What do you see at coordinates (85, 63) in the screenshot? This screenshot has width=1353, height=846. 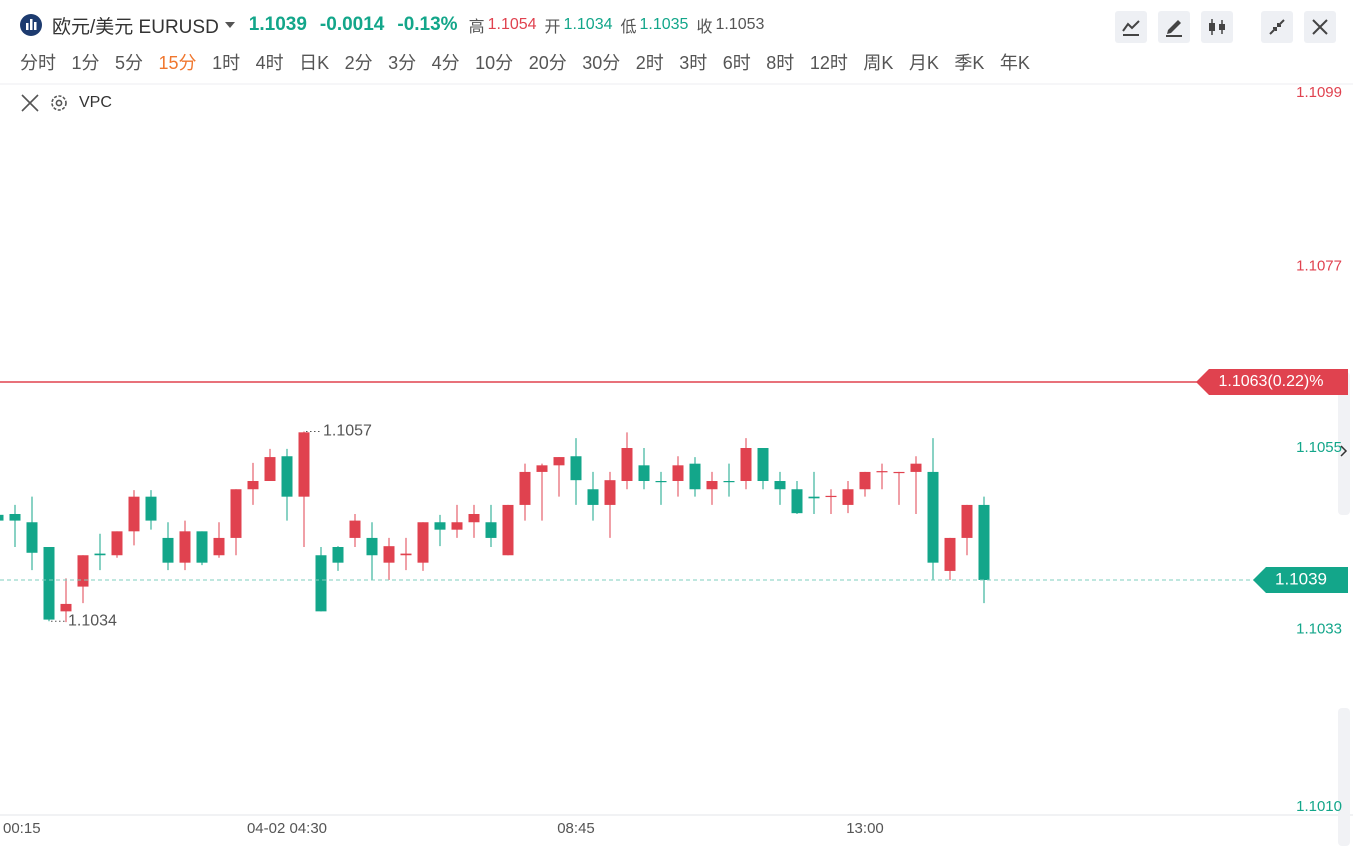 I see `period-tab: 1分` at bounding box center [85, 63].